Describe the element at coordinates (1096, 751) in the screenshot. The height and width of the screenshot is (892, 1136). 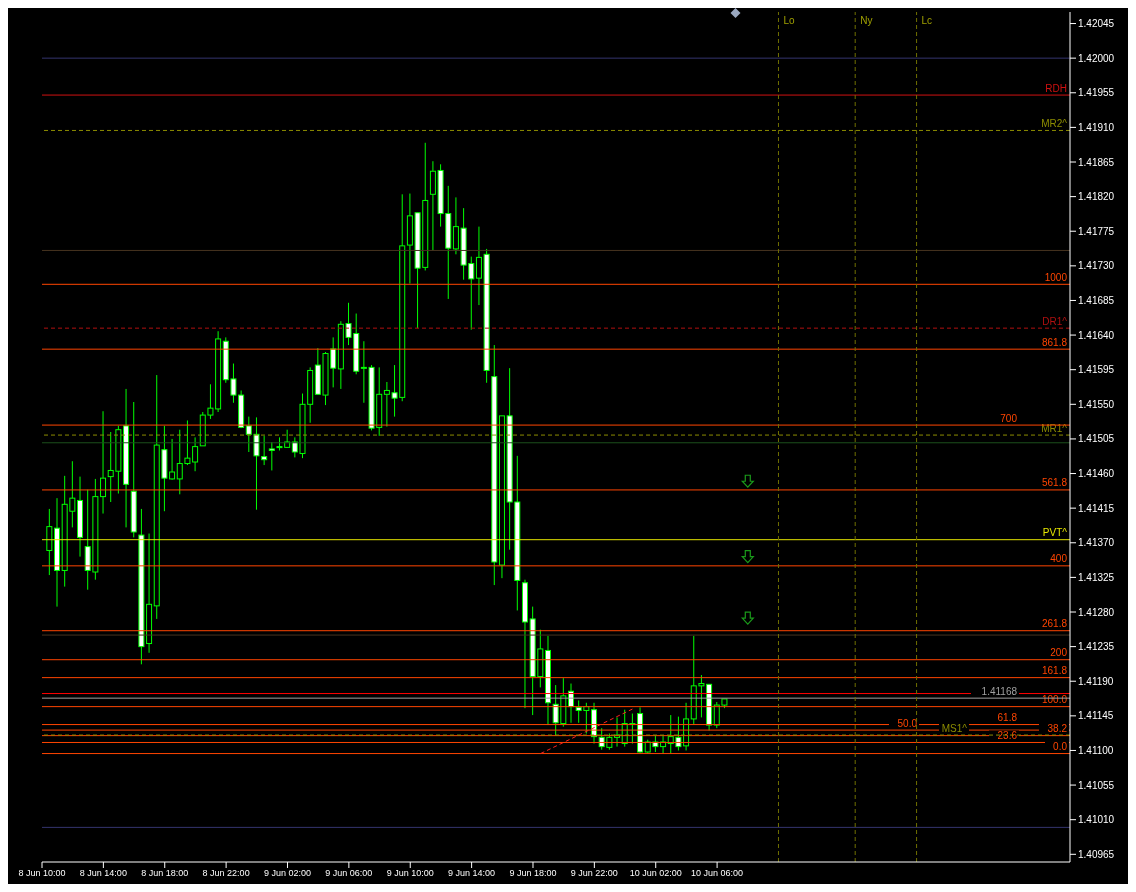
I see `y-tick-label: 1.41100` at that location.